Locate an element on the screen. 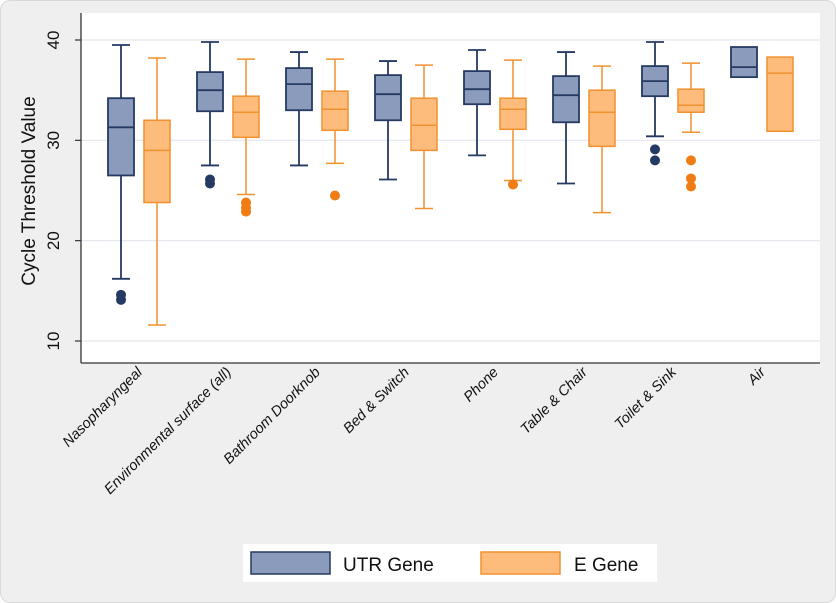 The width and height of the screenshot is (836, 603). x-tick-label: Nasopharyngeal is located at coordinates (103, 407).